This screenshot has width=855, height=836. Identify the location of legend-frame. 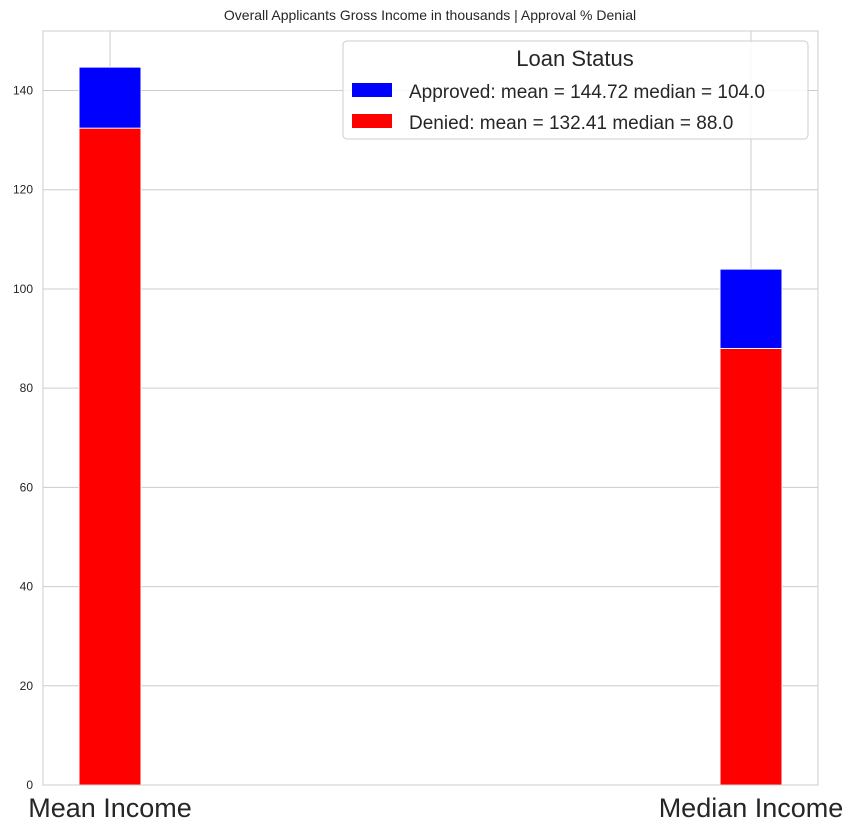
(575, 90).